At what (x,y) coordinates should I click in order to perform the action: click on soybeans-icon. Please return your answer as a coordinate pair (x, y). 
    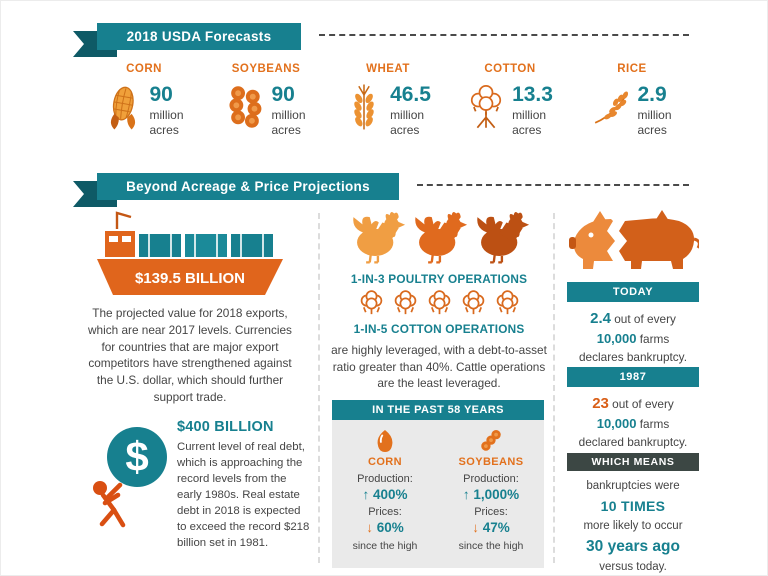
    Looking at the image, I should click on (245, 107).